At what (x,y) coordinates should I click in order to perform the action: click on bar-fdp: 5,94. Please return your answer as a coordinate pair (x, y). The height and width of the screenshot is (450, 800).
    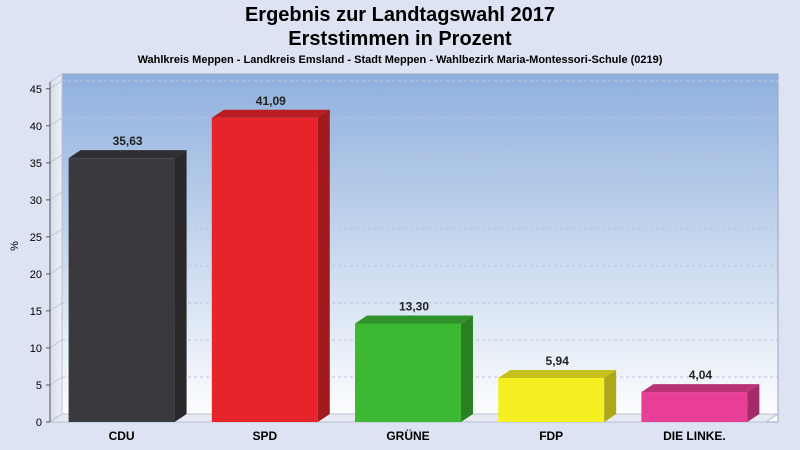
    Looking at the image, I should click on (557, 388).